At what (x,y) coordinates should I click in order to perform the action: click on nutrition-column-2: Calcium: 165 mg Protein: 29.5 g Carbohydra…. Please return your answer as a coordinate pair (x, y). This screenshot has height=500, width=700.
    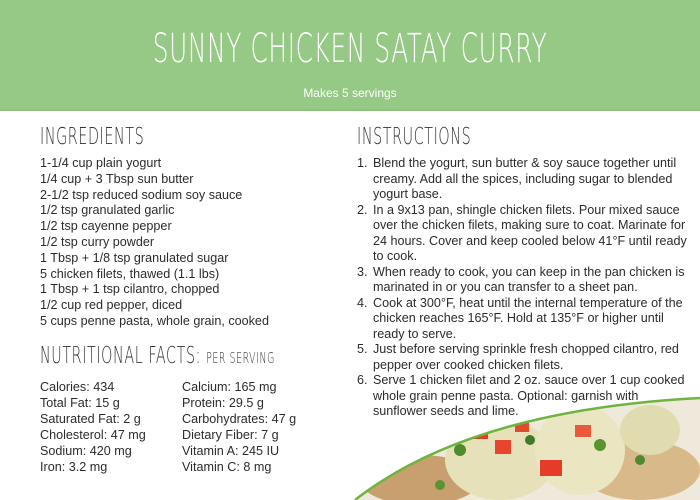
    Looking at the image, I should click on (239, 427).